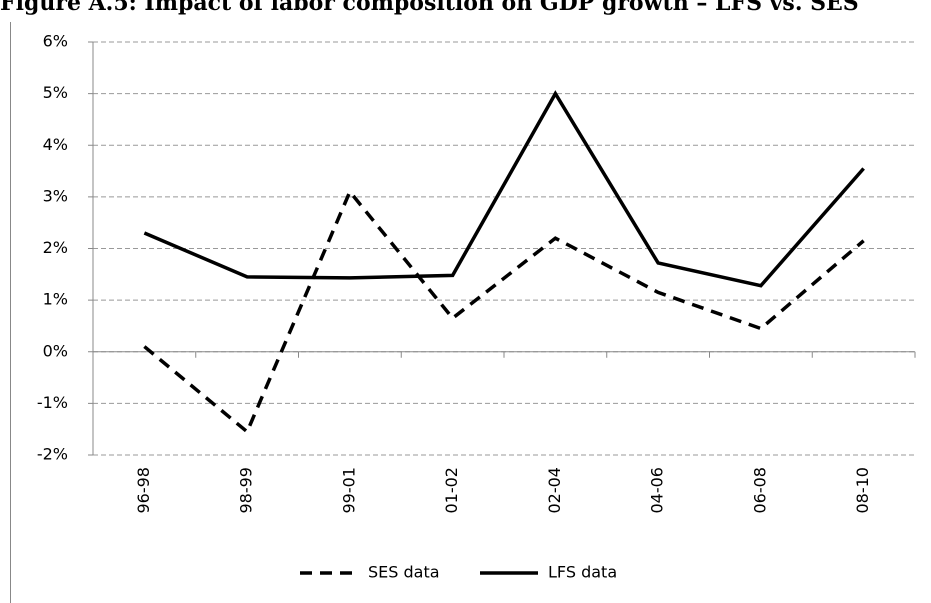 This screenshot has height=603, width=931. What do you see at coordinates (451, 490) in the screenshot?
I see `x-tick-label: 01-02` at bounding box center [451, 490].